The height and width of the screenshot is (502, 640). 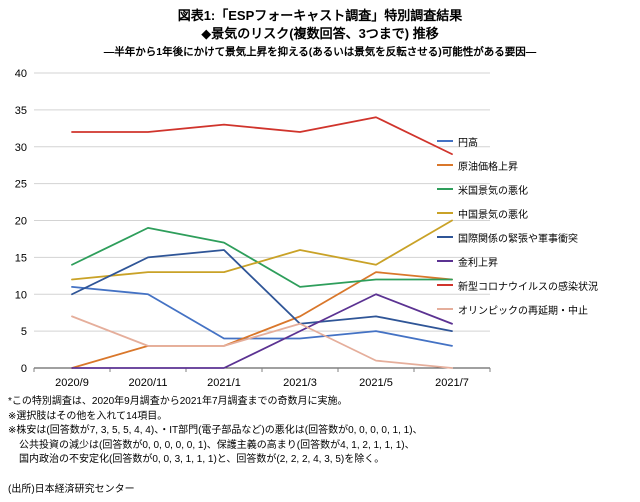 I want to click on legend-item-covid19-infection: 新型コロナウイルスの感染状況, so click(x=517, y=286).